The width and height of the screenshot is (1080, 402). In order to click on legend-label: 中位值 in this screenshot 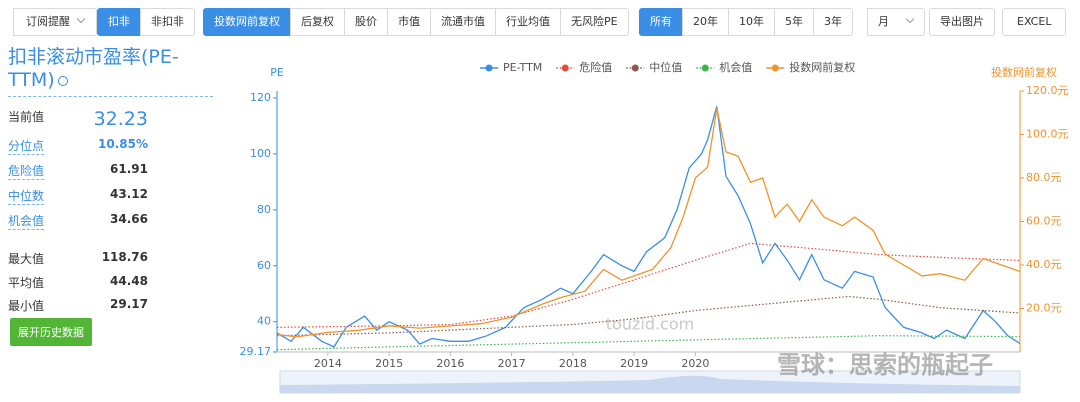, I will do `click(665, 67)`.